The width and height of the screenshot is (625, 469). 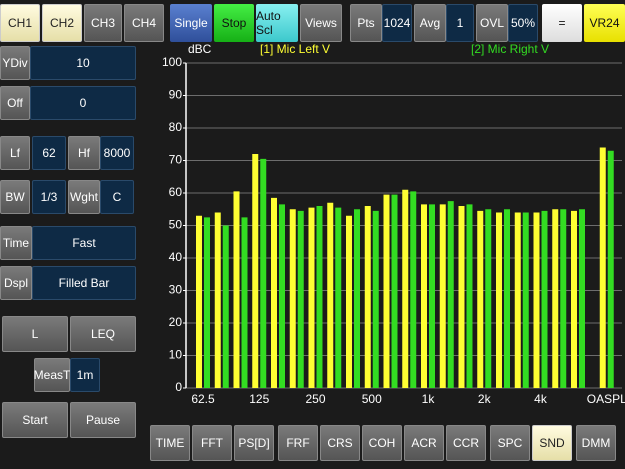 What do you see at coordinates (176, 225) in the screenshot?
I see `y-tick-label: 50` at bounding box center [176, 225].